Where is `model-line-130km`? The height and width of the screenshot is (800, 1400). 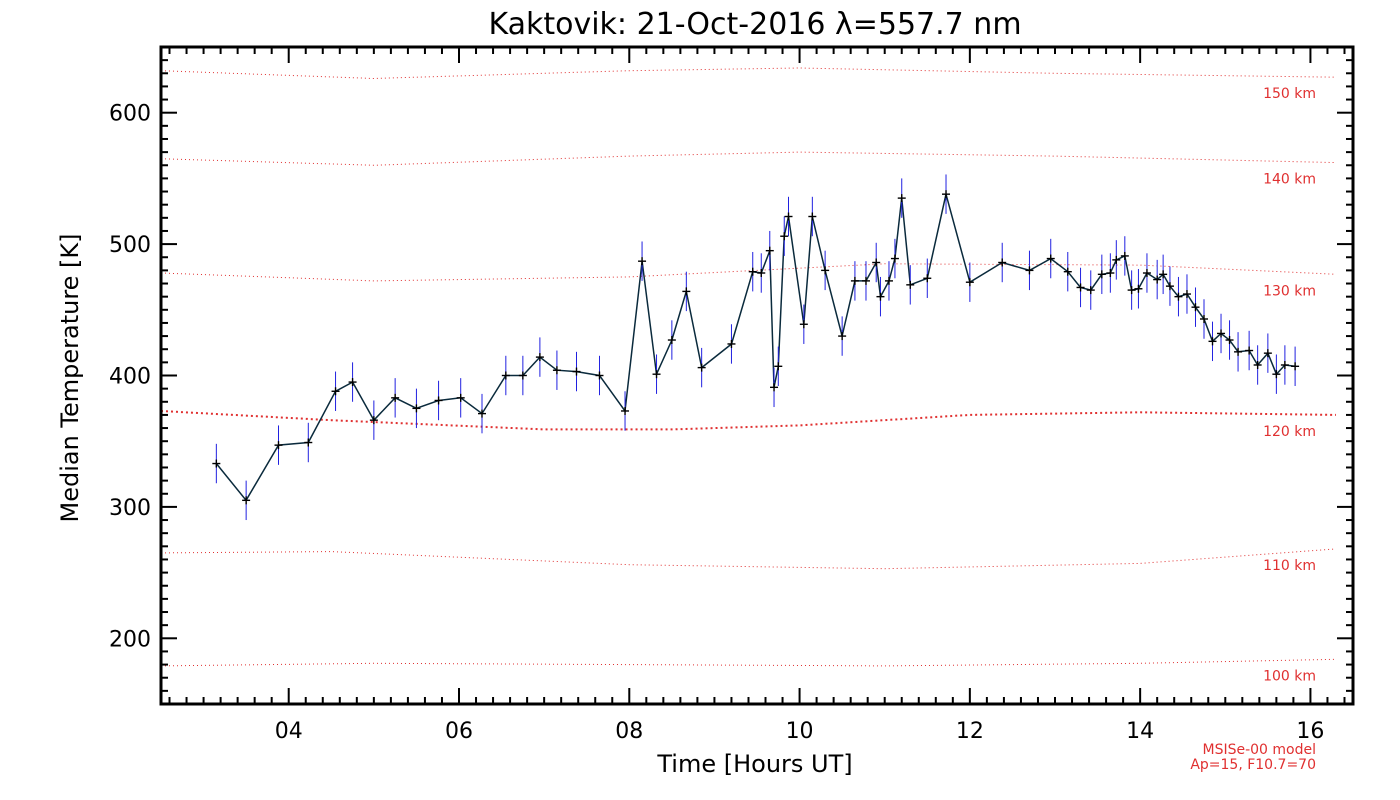
model-line-130km is located at coordinates (748, 272).